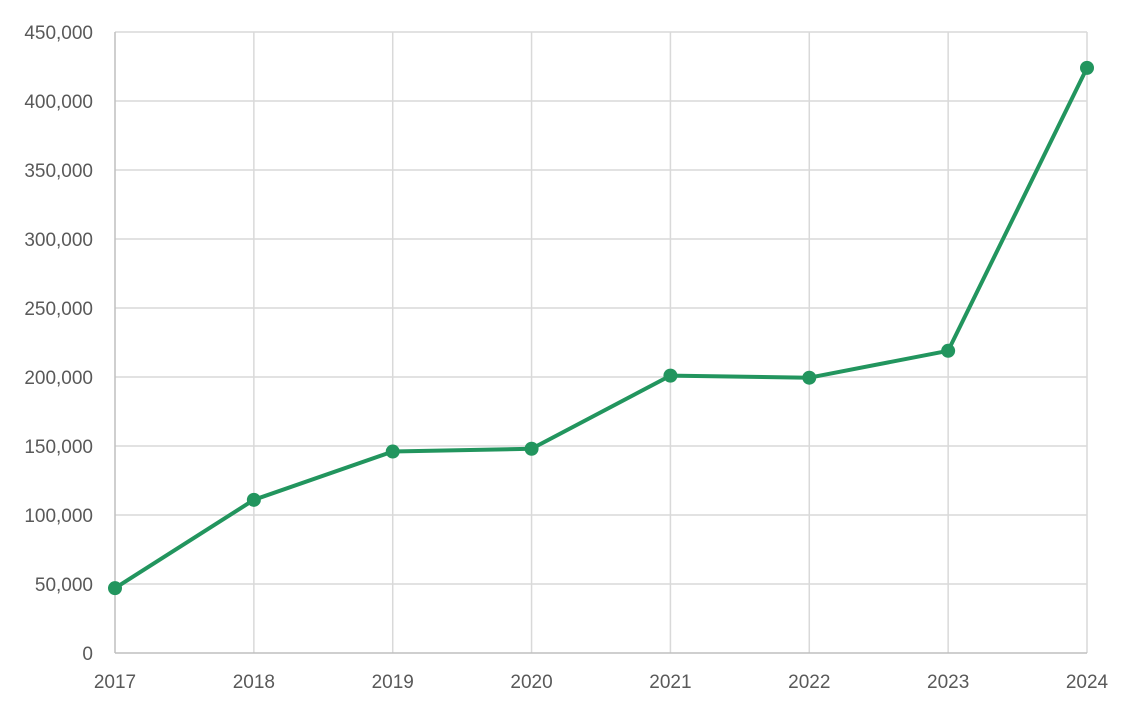  Describe the element at coordinates (58, 309) in the screenshot. I see `y-tick-label: 250,000` at that location.